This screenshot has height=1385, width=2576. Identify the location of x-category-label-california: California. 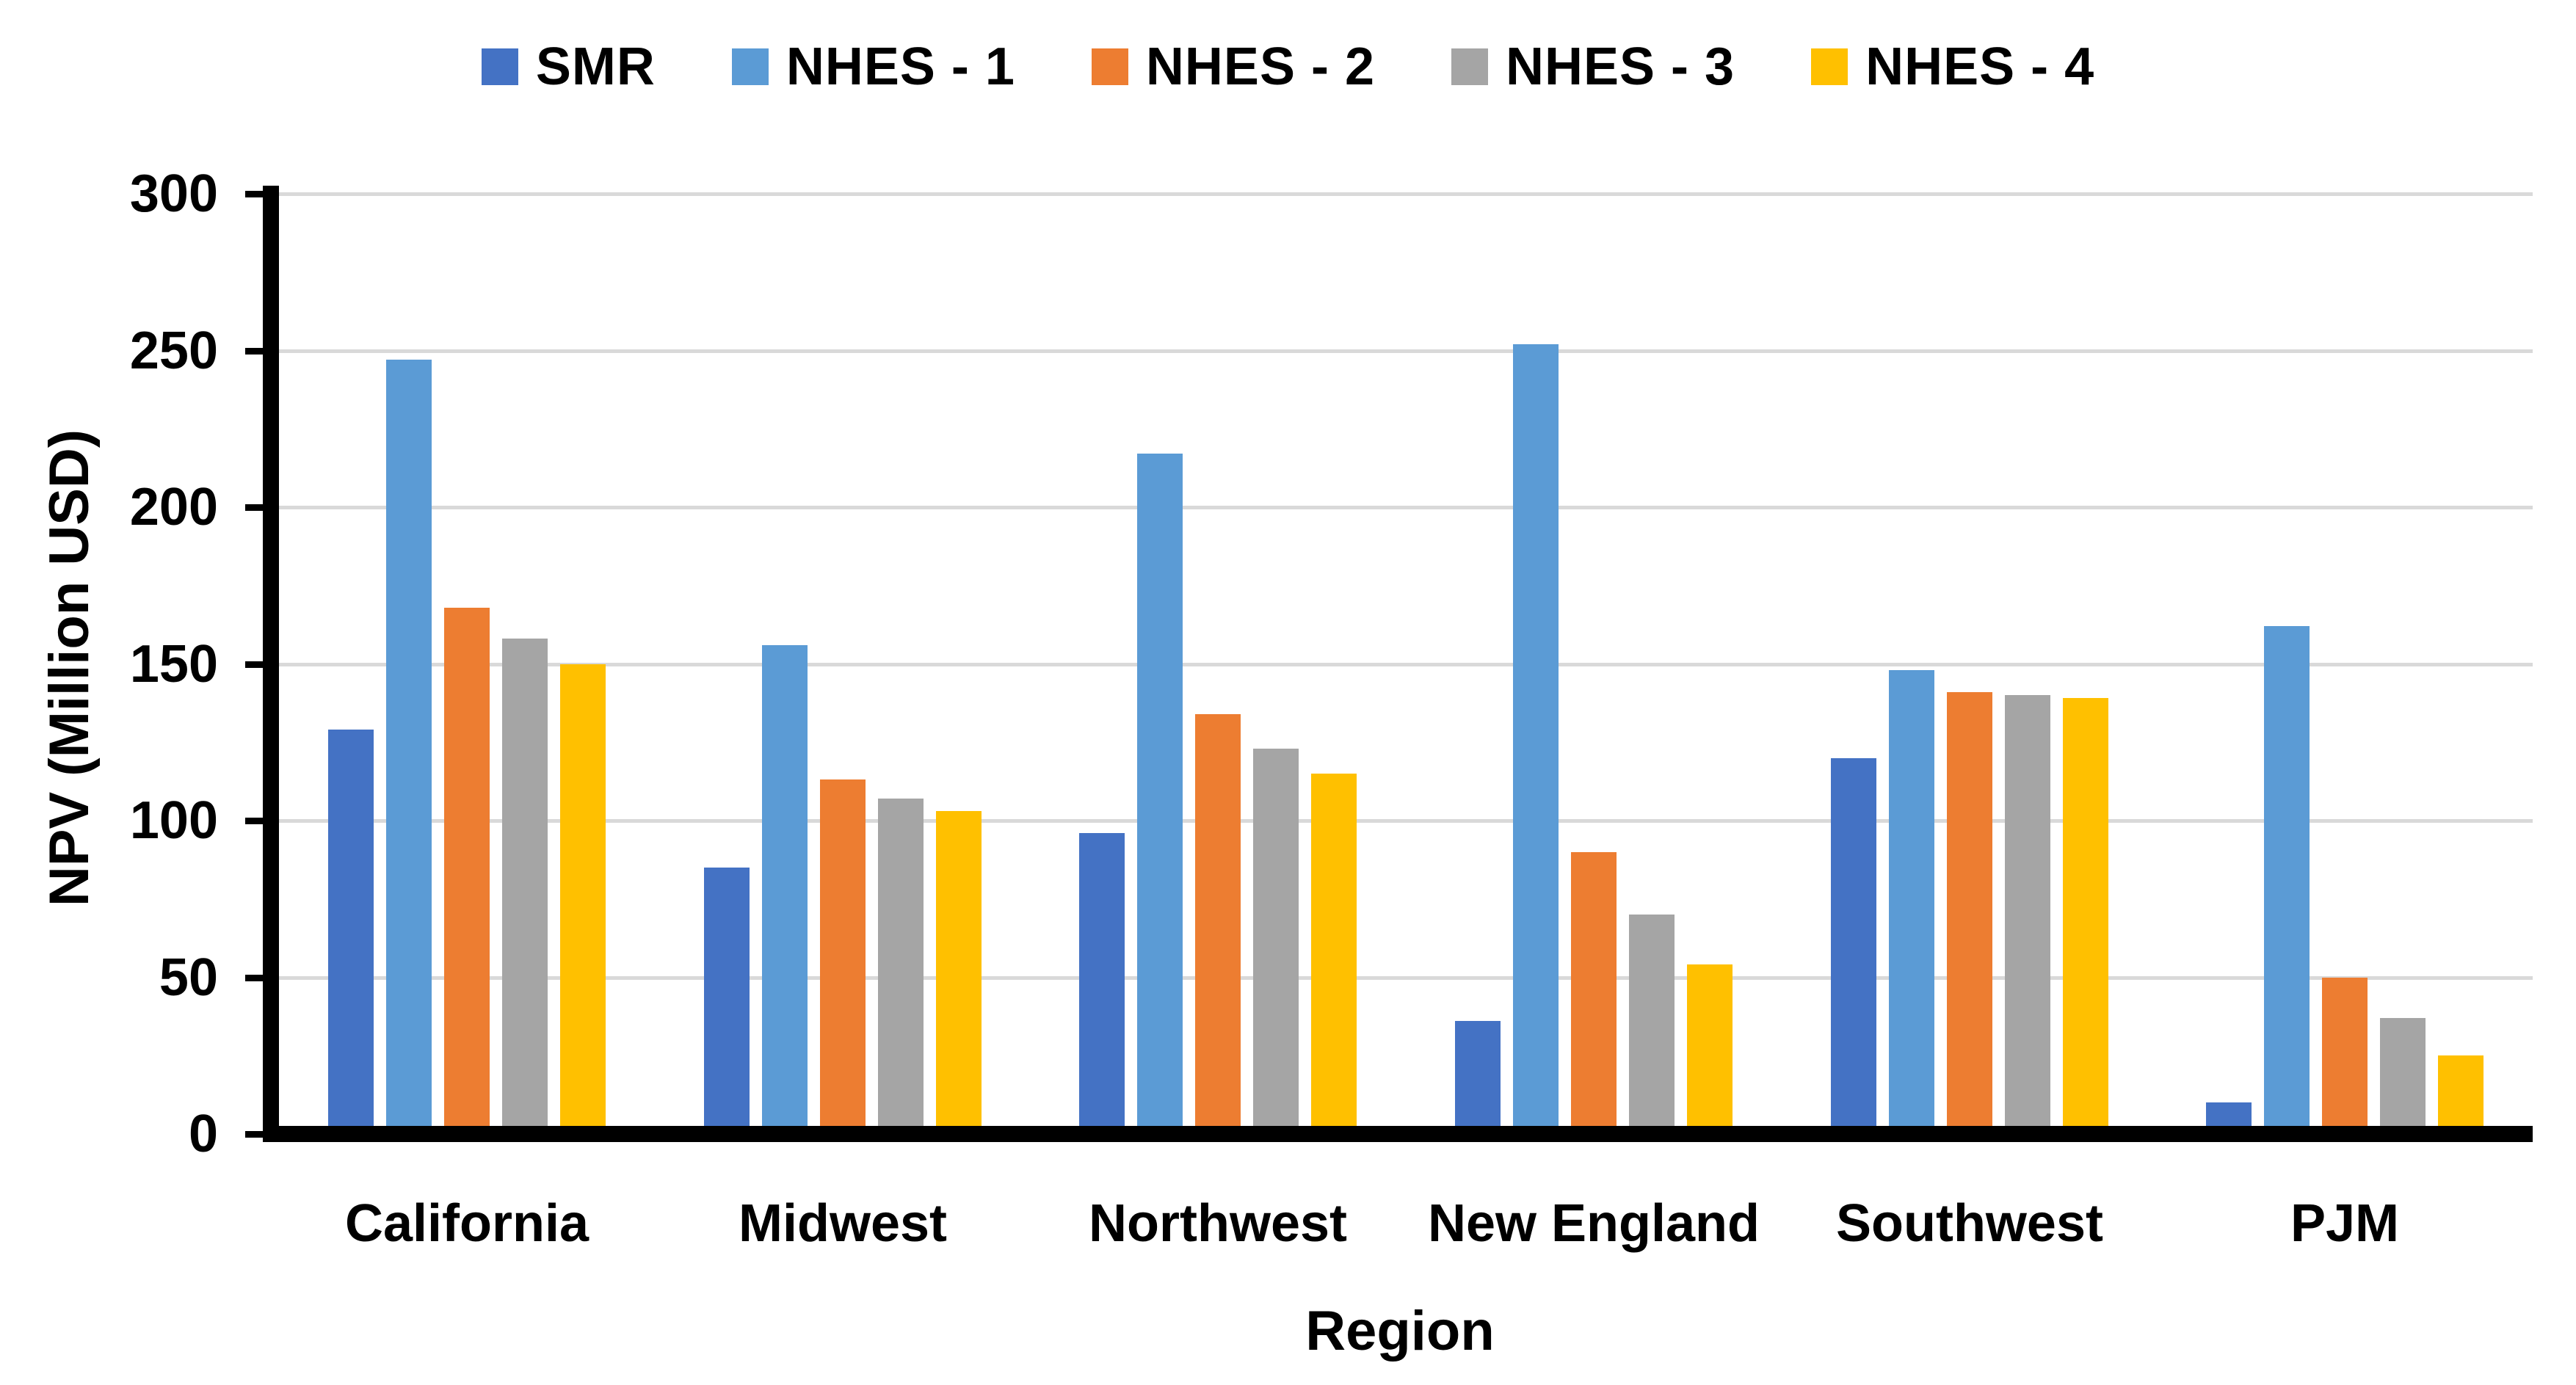
(467, 1223).